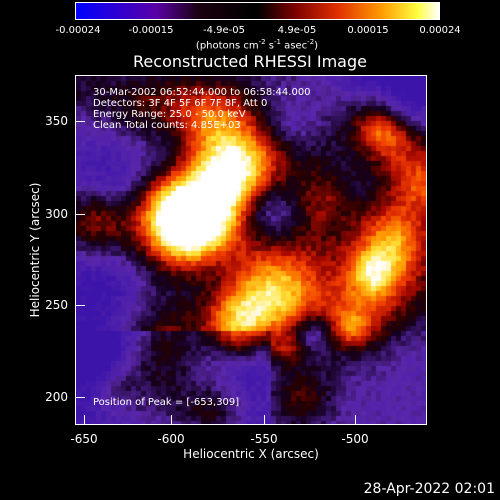 The width and height of the screenshot is (500, 500). Describe the element at coordinates (257, 11) in the screenshot. I see `colorbar` at that location.